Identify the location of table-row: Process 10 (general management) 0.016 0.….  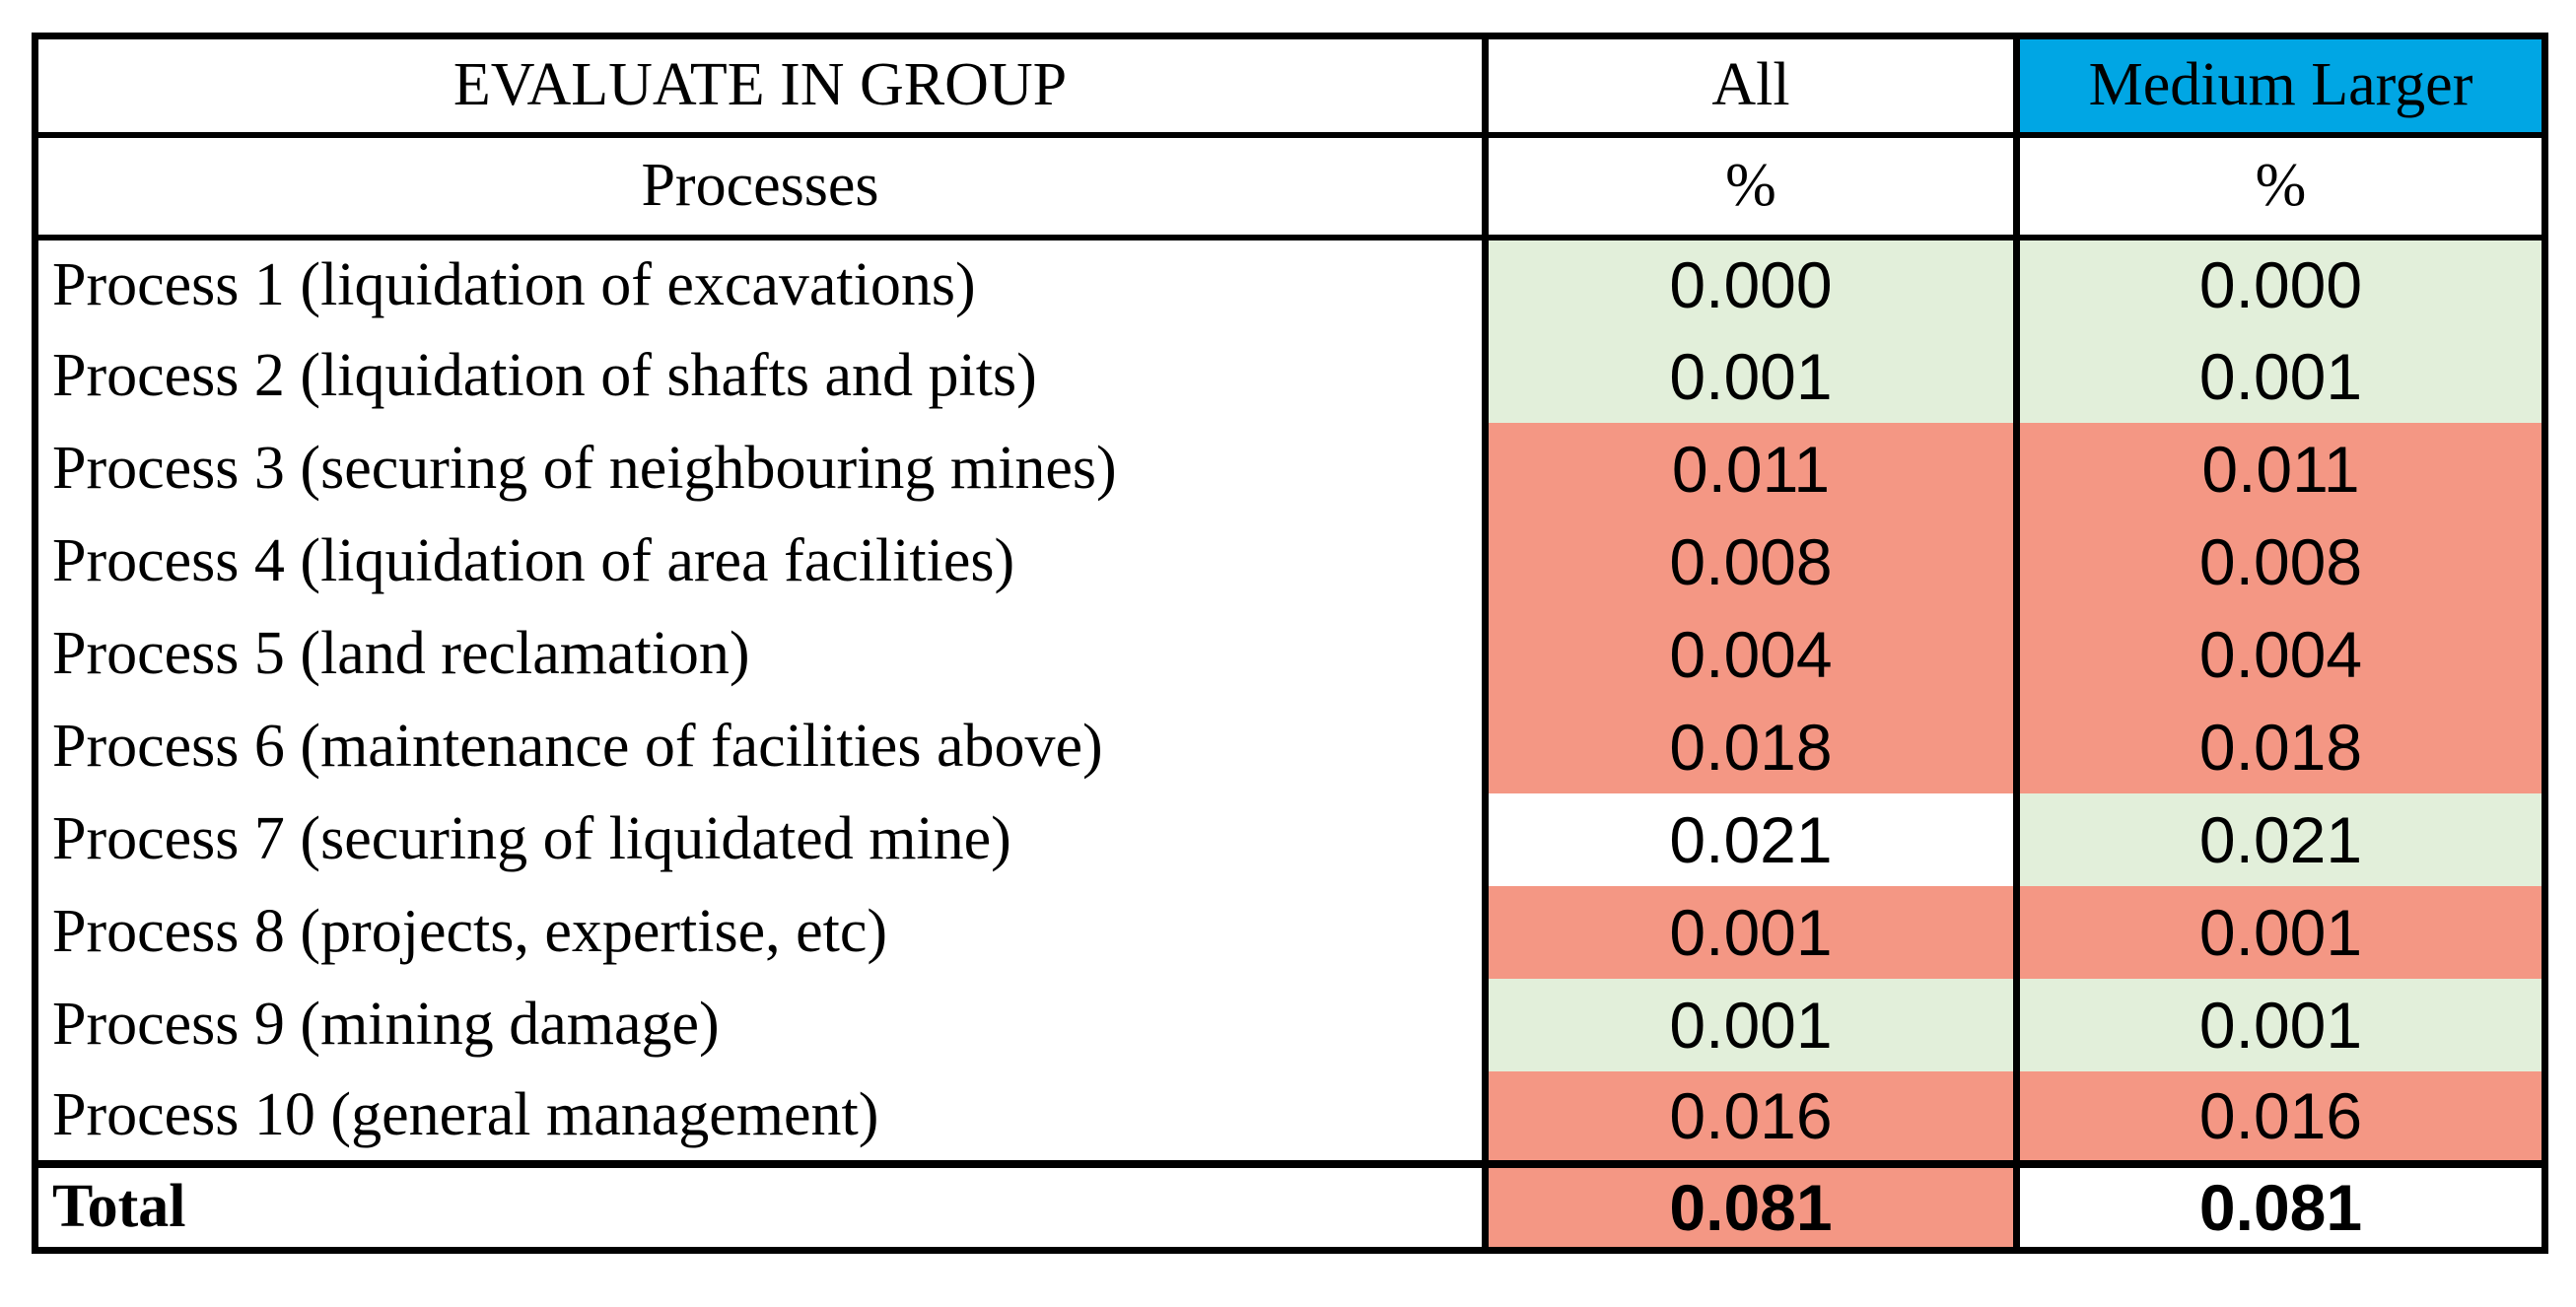
(1290, 1117).